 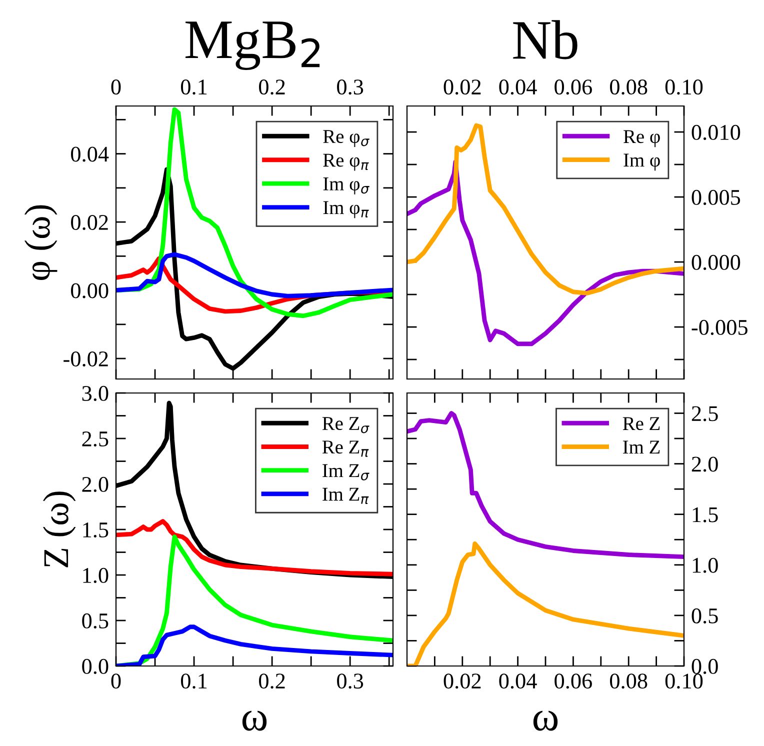 I want to click on y-tick-label: 0.000, so click(x=716, y=262).